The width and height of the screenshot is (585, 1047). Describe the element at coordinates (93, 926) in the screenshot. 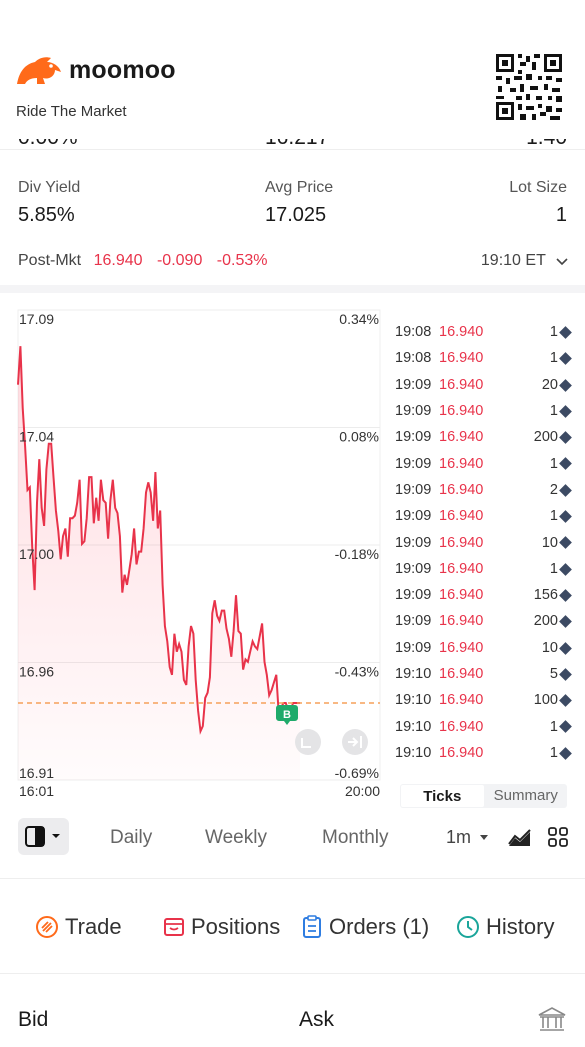

I see `trade-label: Trade` at that location.